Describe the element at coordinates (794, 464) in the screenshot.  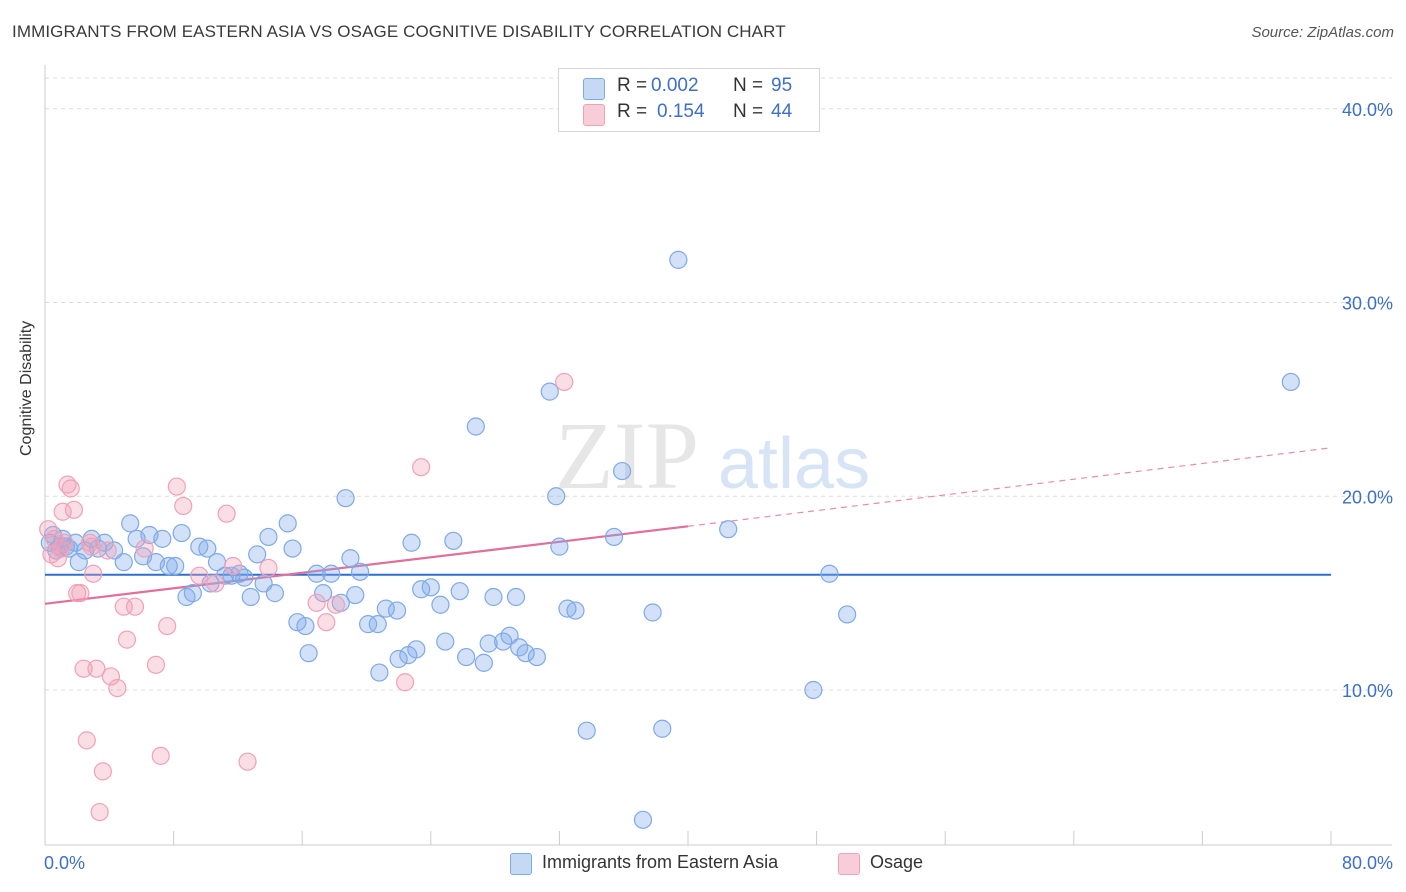
I see `watermark-atlas: atlas` at that location.